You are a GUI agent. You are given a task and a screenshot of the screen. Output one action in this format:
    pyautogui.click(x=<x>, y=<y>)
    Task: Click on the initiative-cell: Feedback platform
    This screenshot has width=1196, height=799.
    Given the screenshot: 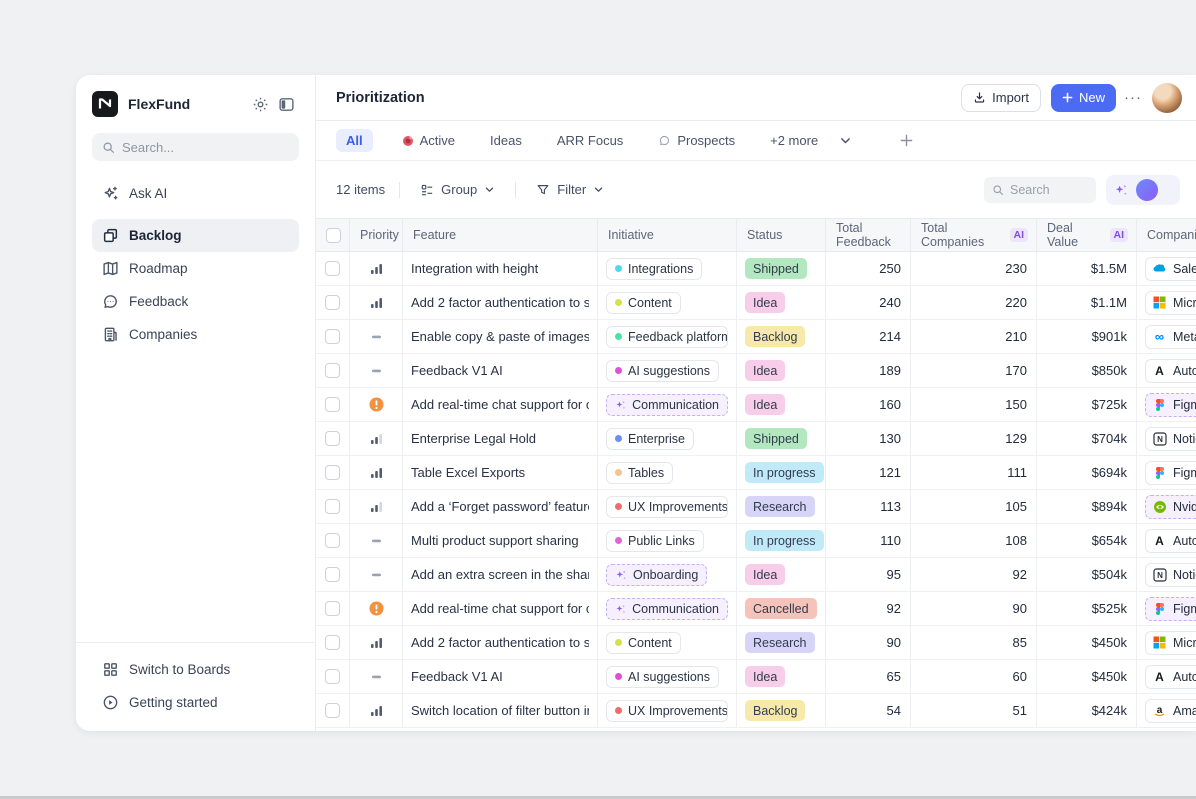 What is the action you would take?
    pyautogui.click(x=667, y=336)
    